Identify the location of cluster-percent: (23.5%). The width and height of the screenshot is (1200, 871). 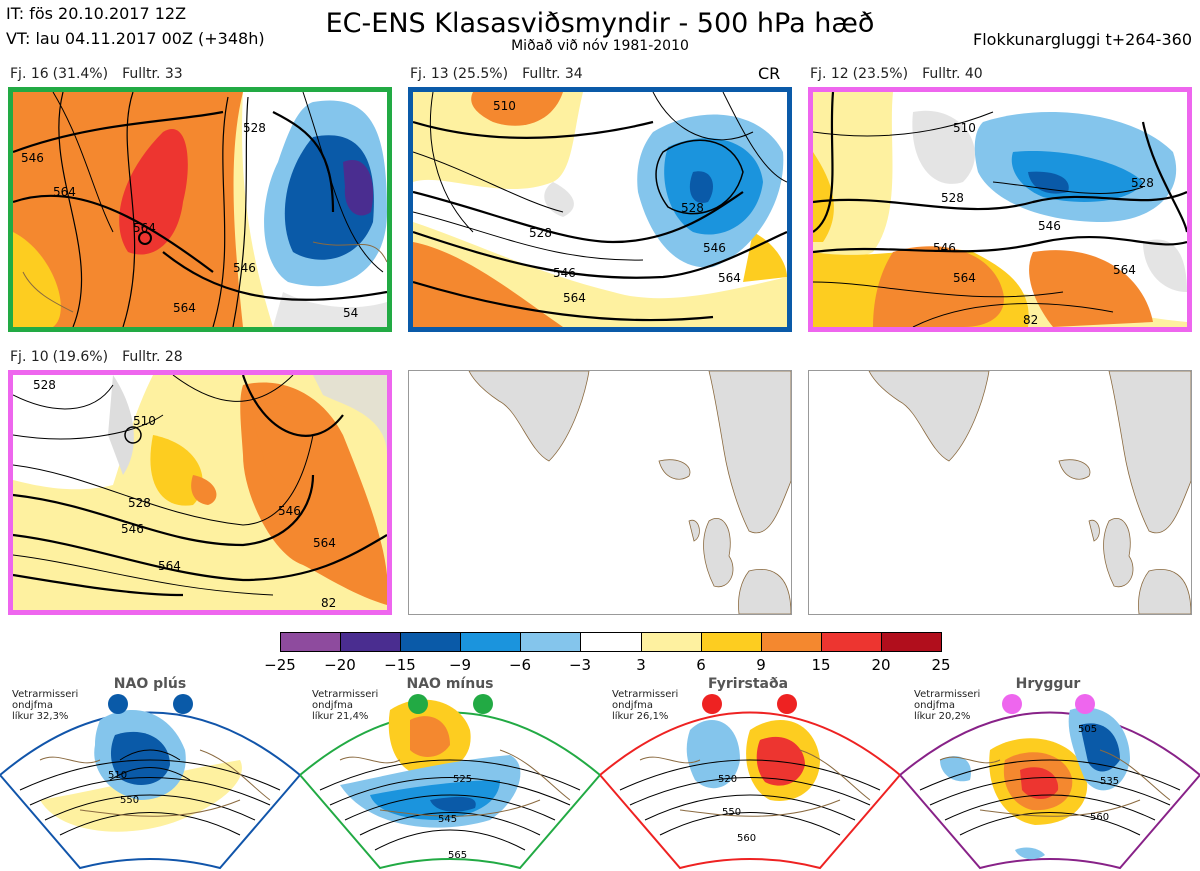
(880, 74).